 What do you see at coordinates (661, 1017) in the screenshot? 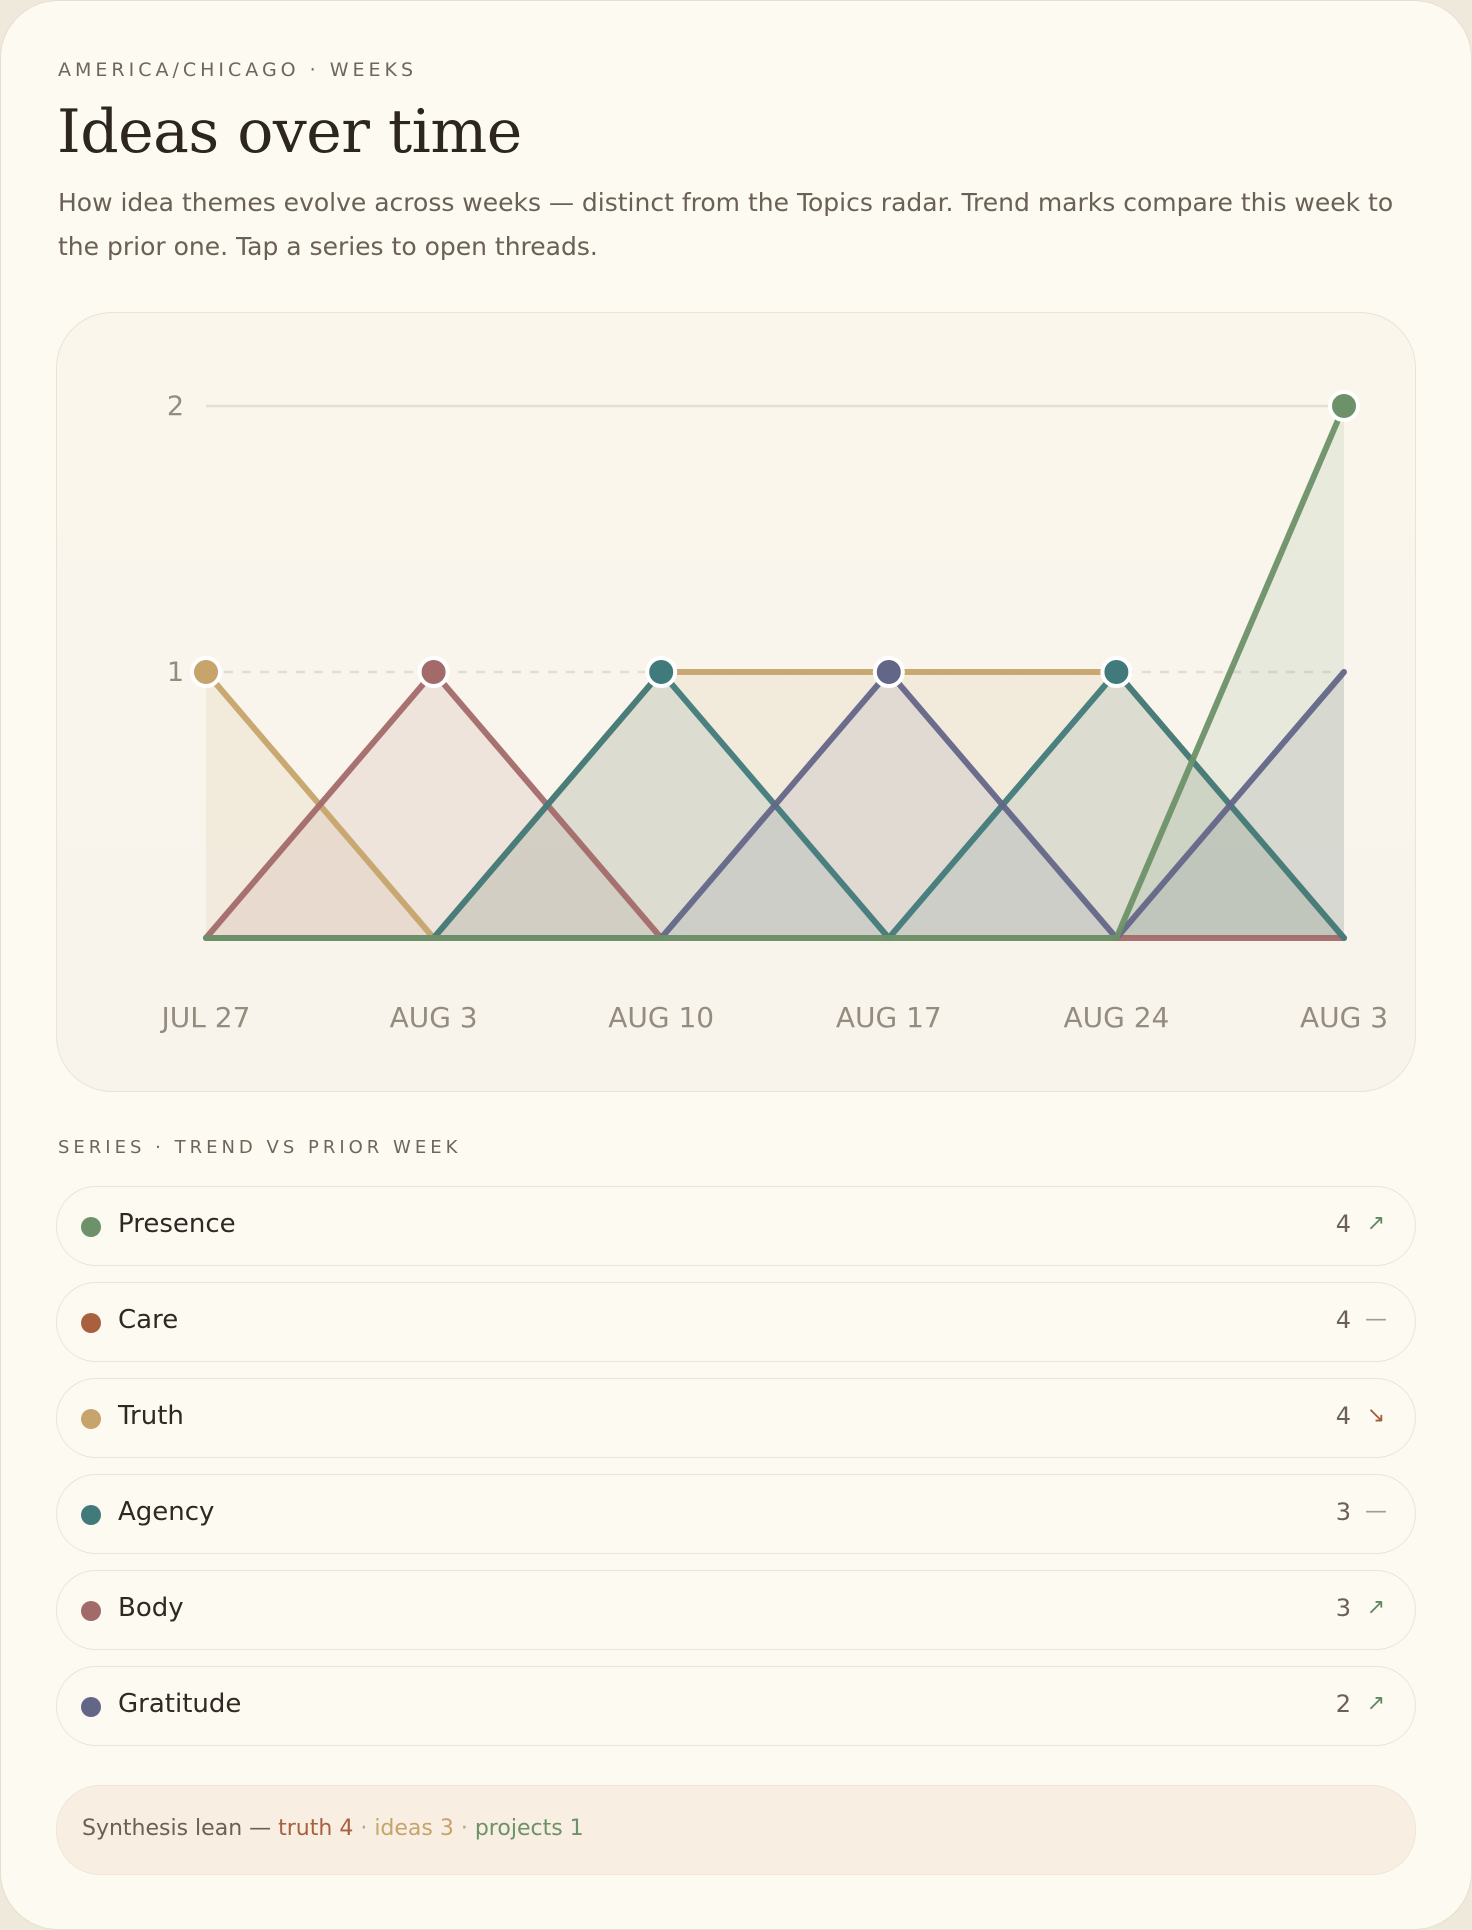
I see `x-tick-label: AUG 10` at bounding box center [661, 1017].